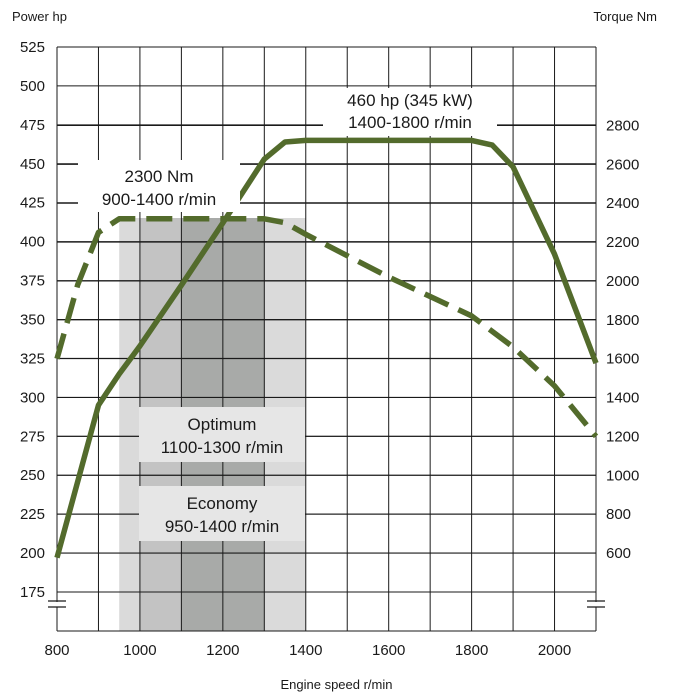 The height and width of the screenshot is (697, 673). What do you see at coordinates (622, 126) in the screenshot?
I see `y-right-tick-label: 2800` at bounding box center [622, 126].